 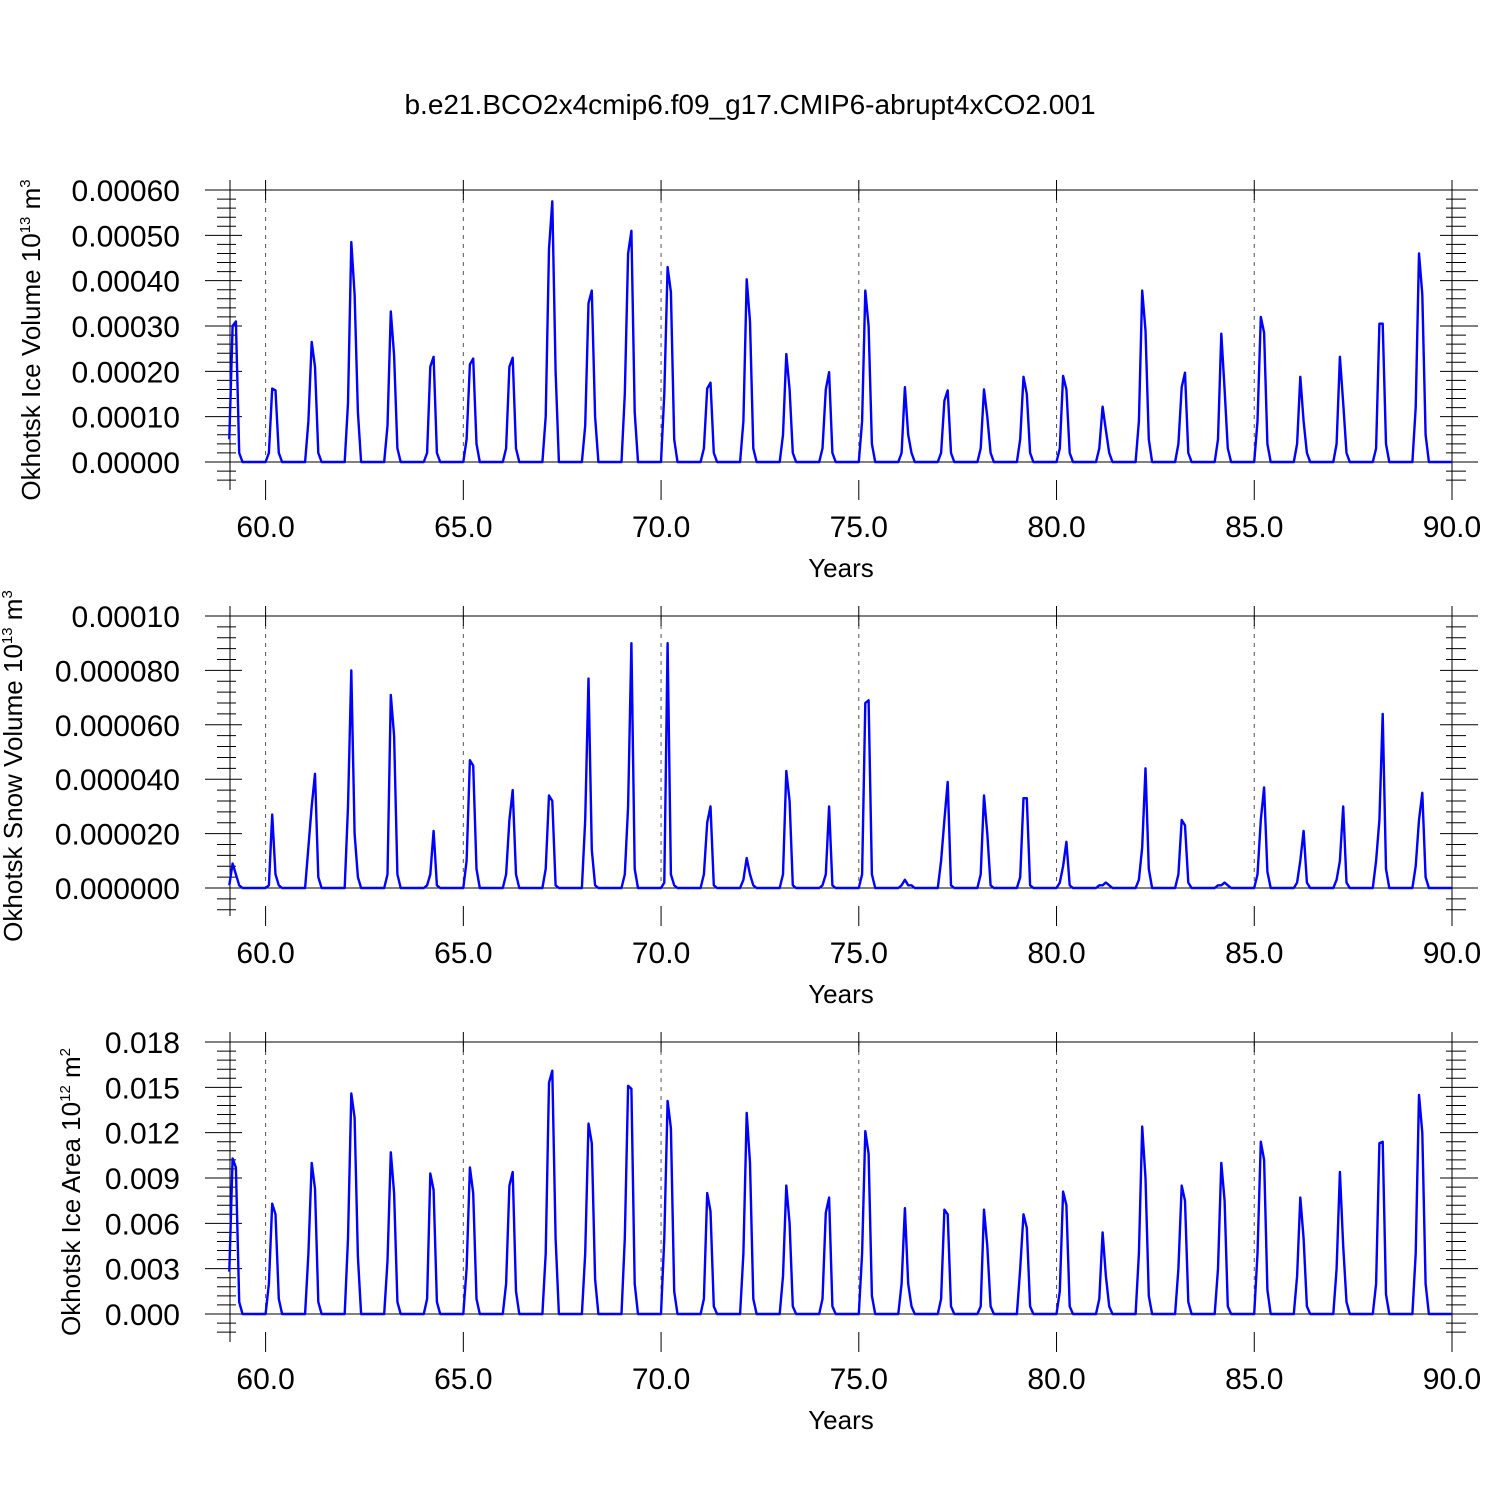 What do you see at coordinates (840, 766) in the screenshot?
I see `series-line-snow-volume` at bounding box center [840, 766].